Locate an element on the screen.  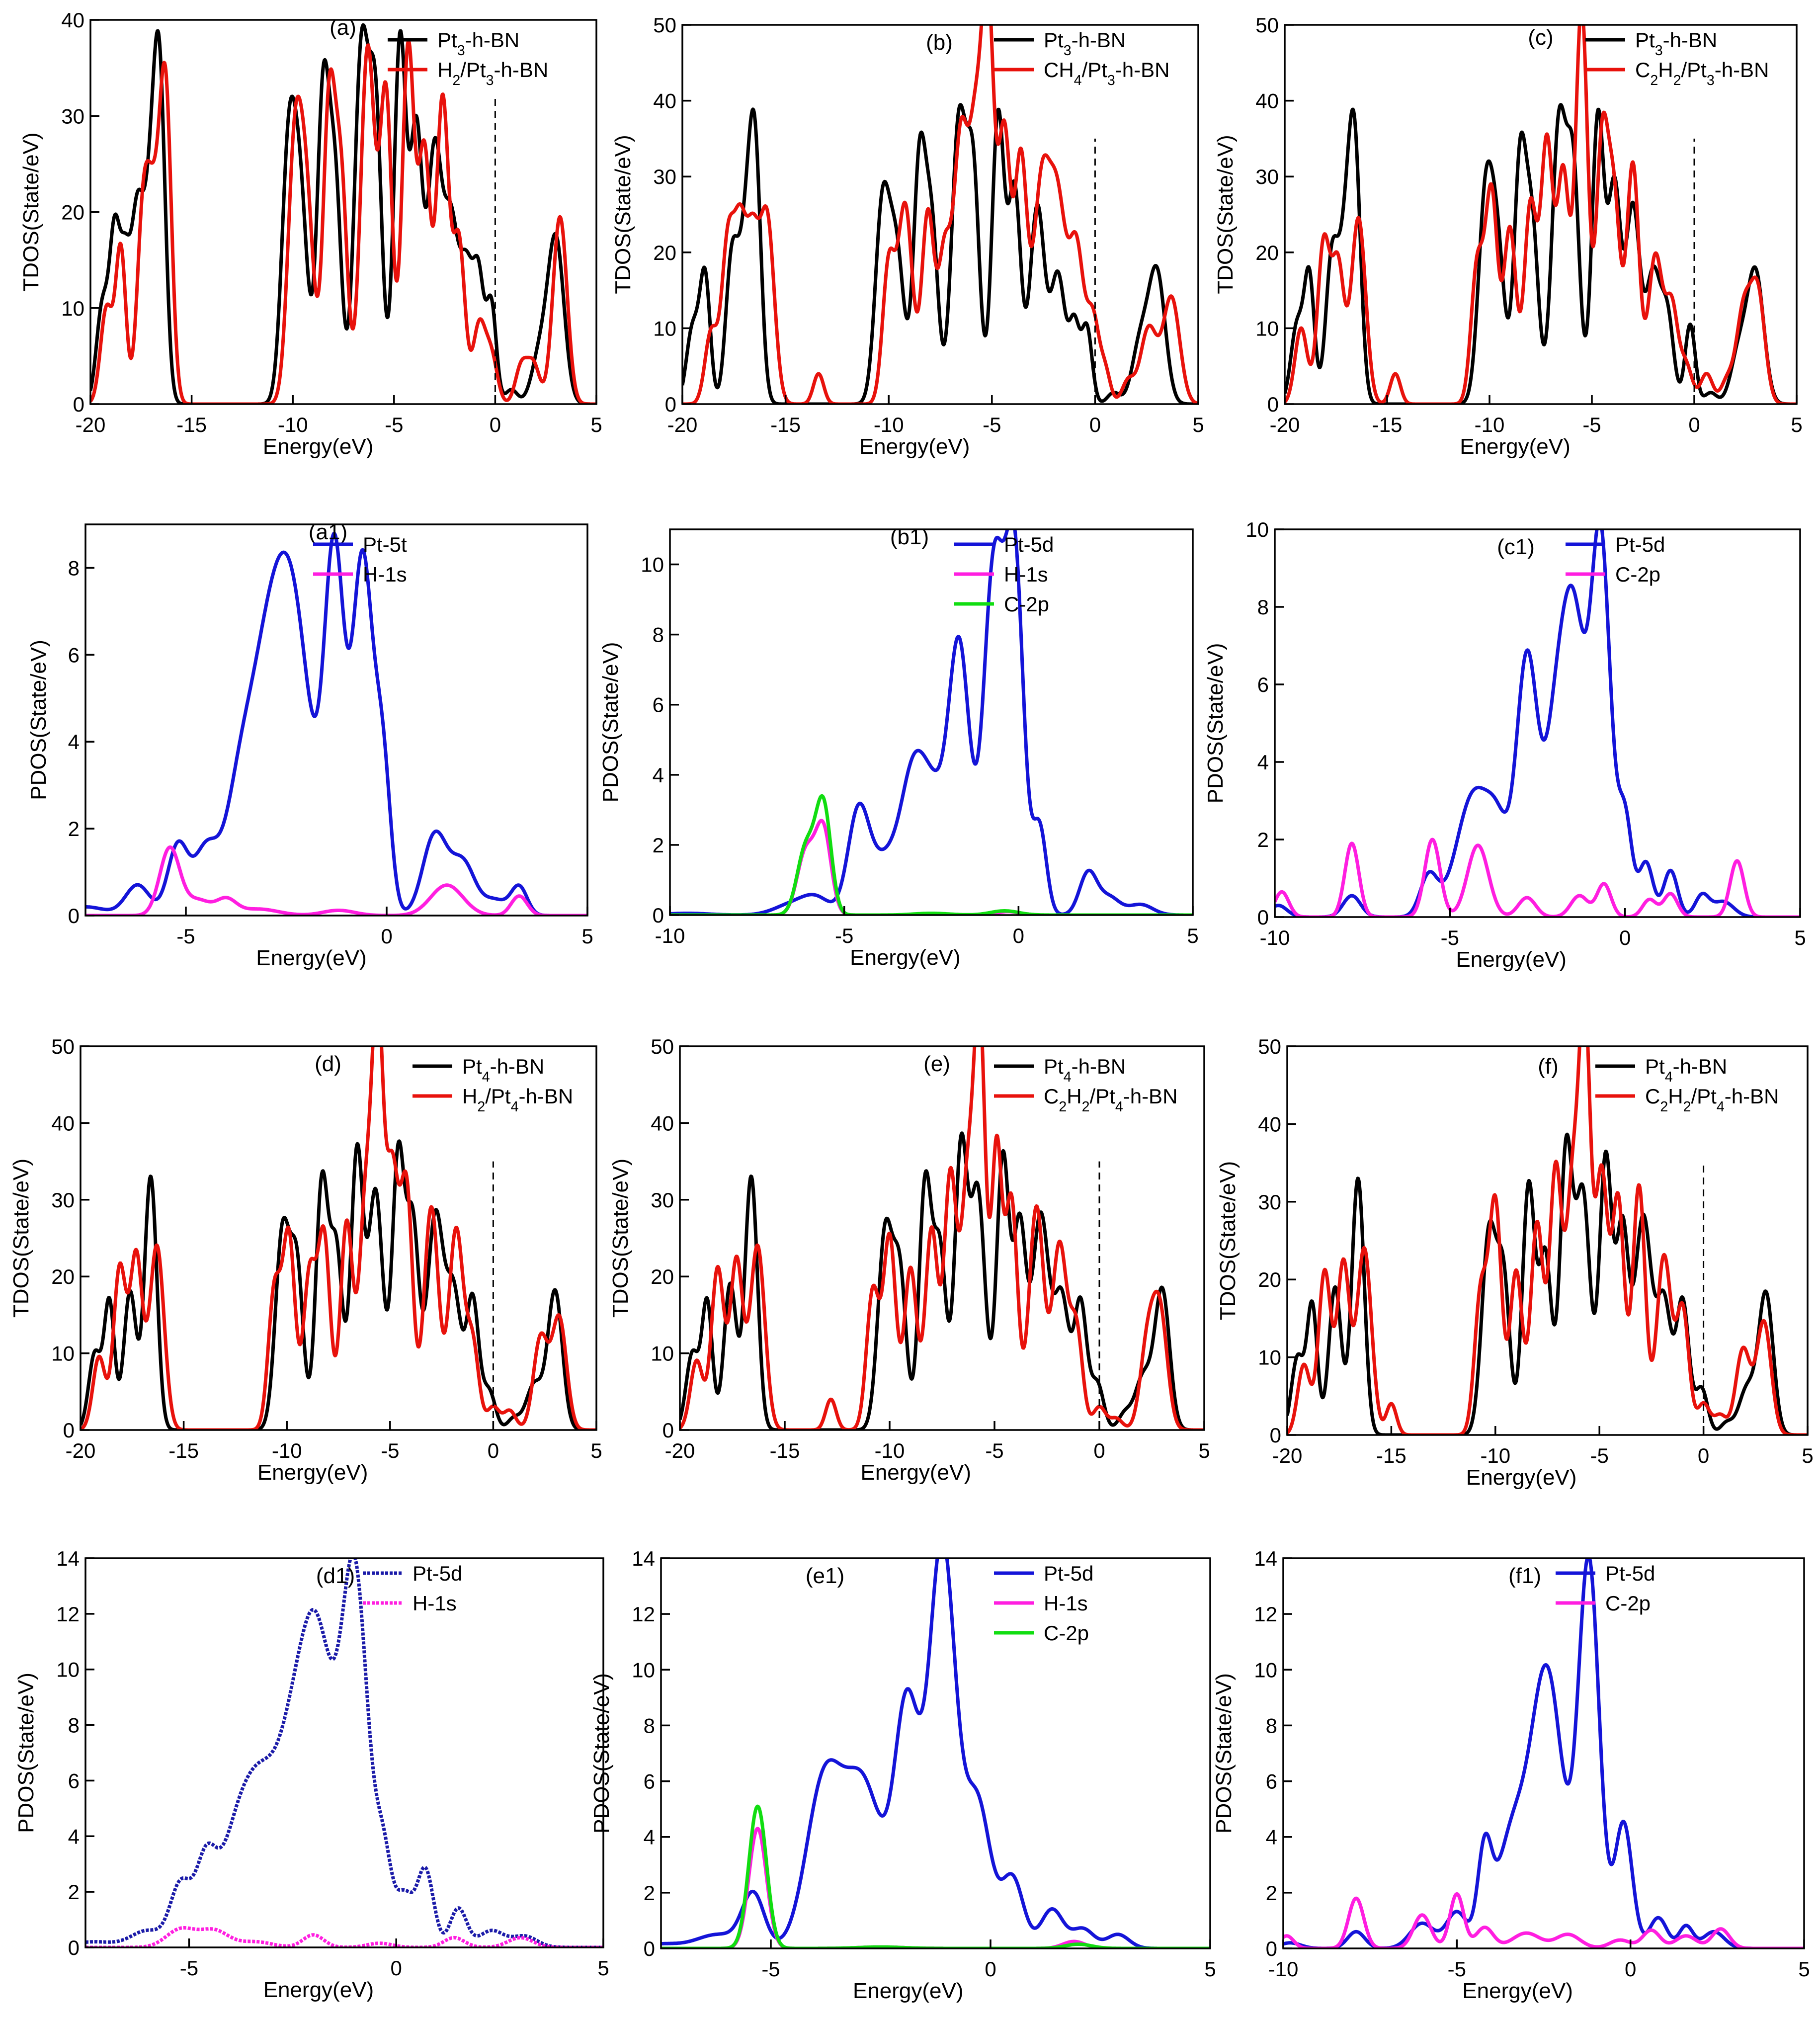
legend-entry: C-2p is located at coordinates (1637, 574).